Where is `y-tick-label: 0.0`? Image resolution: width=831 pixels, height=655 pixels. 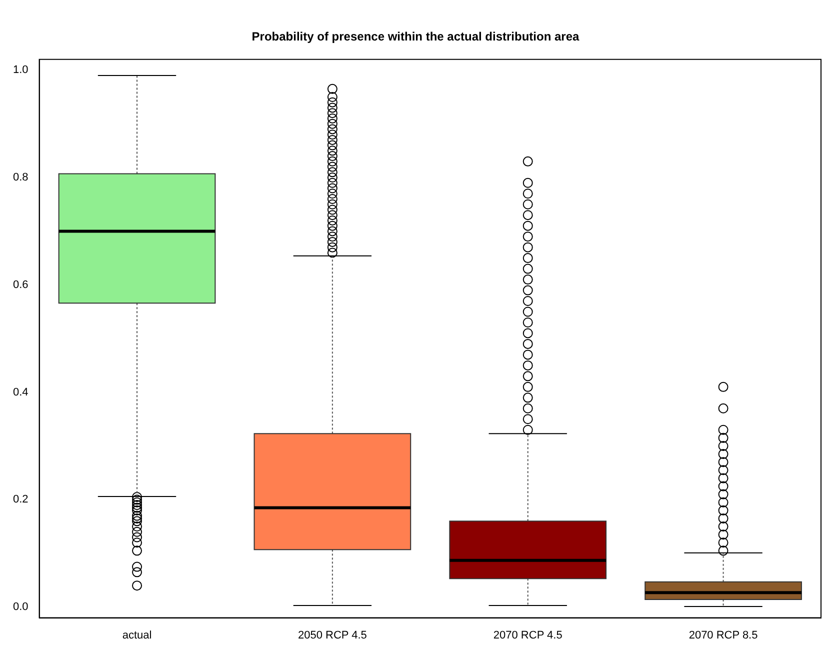
y-tick-label: 0.0 is located at coordinates (20, 607).